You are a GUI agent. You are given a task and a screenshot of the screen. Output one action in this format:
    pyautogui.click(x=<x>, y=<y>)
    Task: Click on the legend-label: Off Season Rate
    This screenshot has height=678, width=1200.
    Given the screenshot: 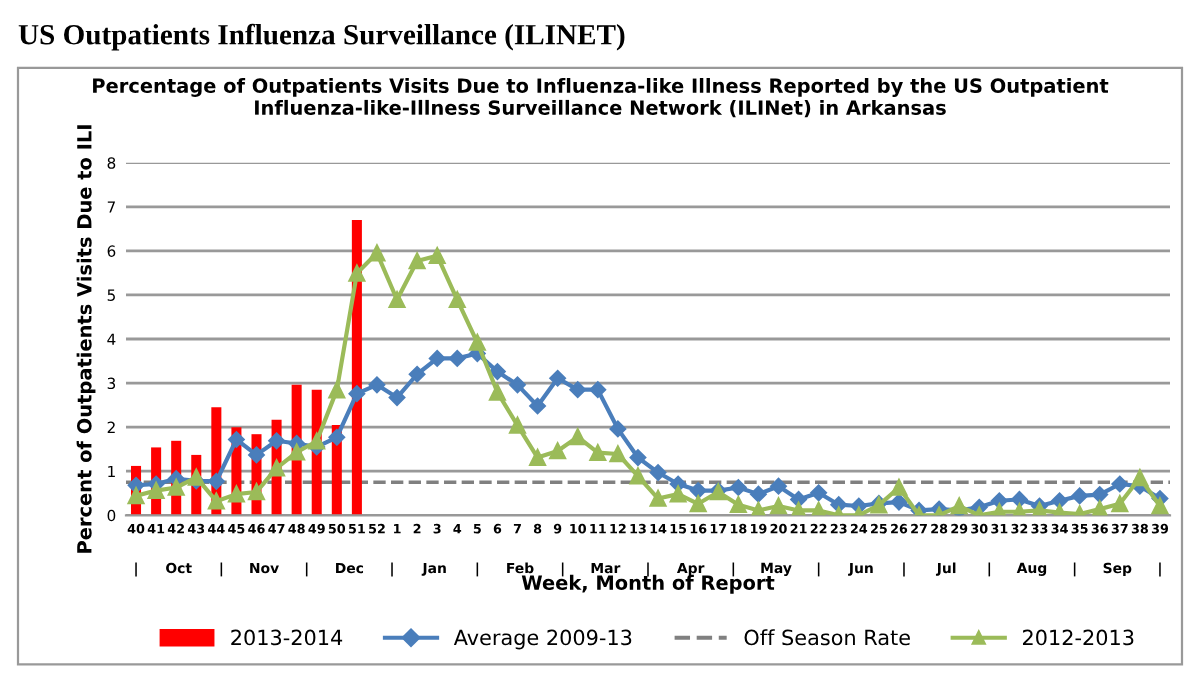 What is the action you would take?
    pyautogui.click(x=827, y=637)
    